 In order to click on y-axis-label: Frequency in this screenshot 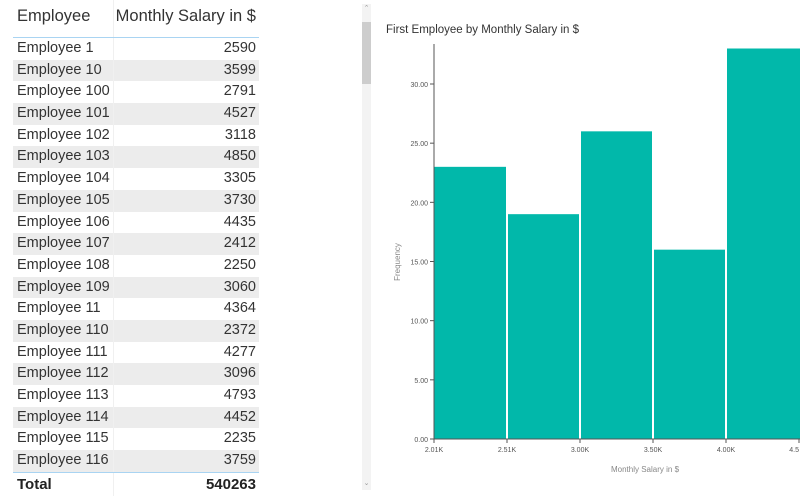, I will do `click(397, 262)`.